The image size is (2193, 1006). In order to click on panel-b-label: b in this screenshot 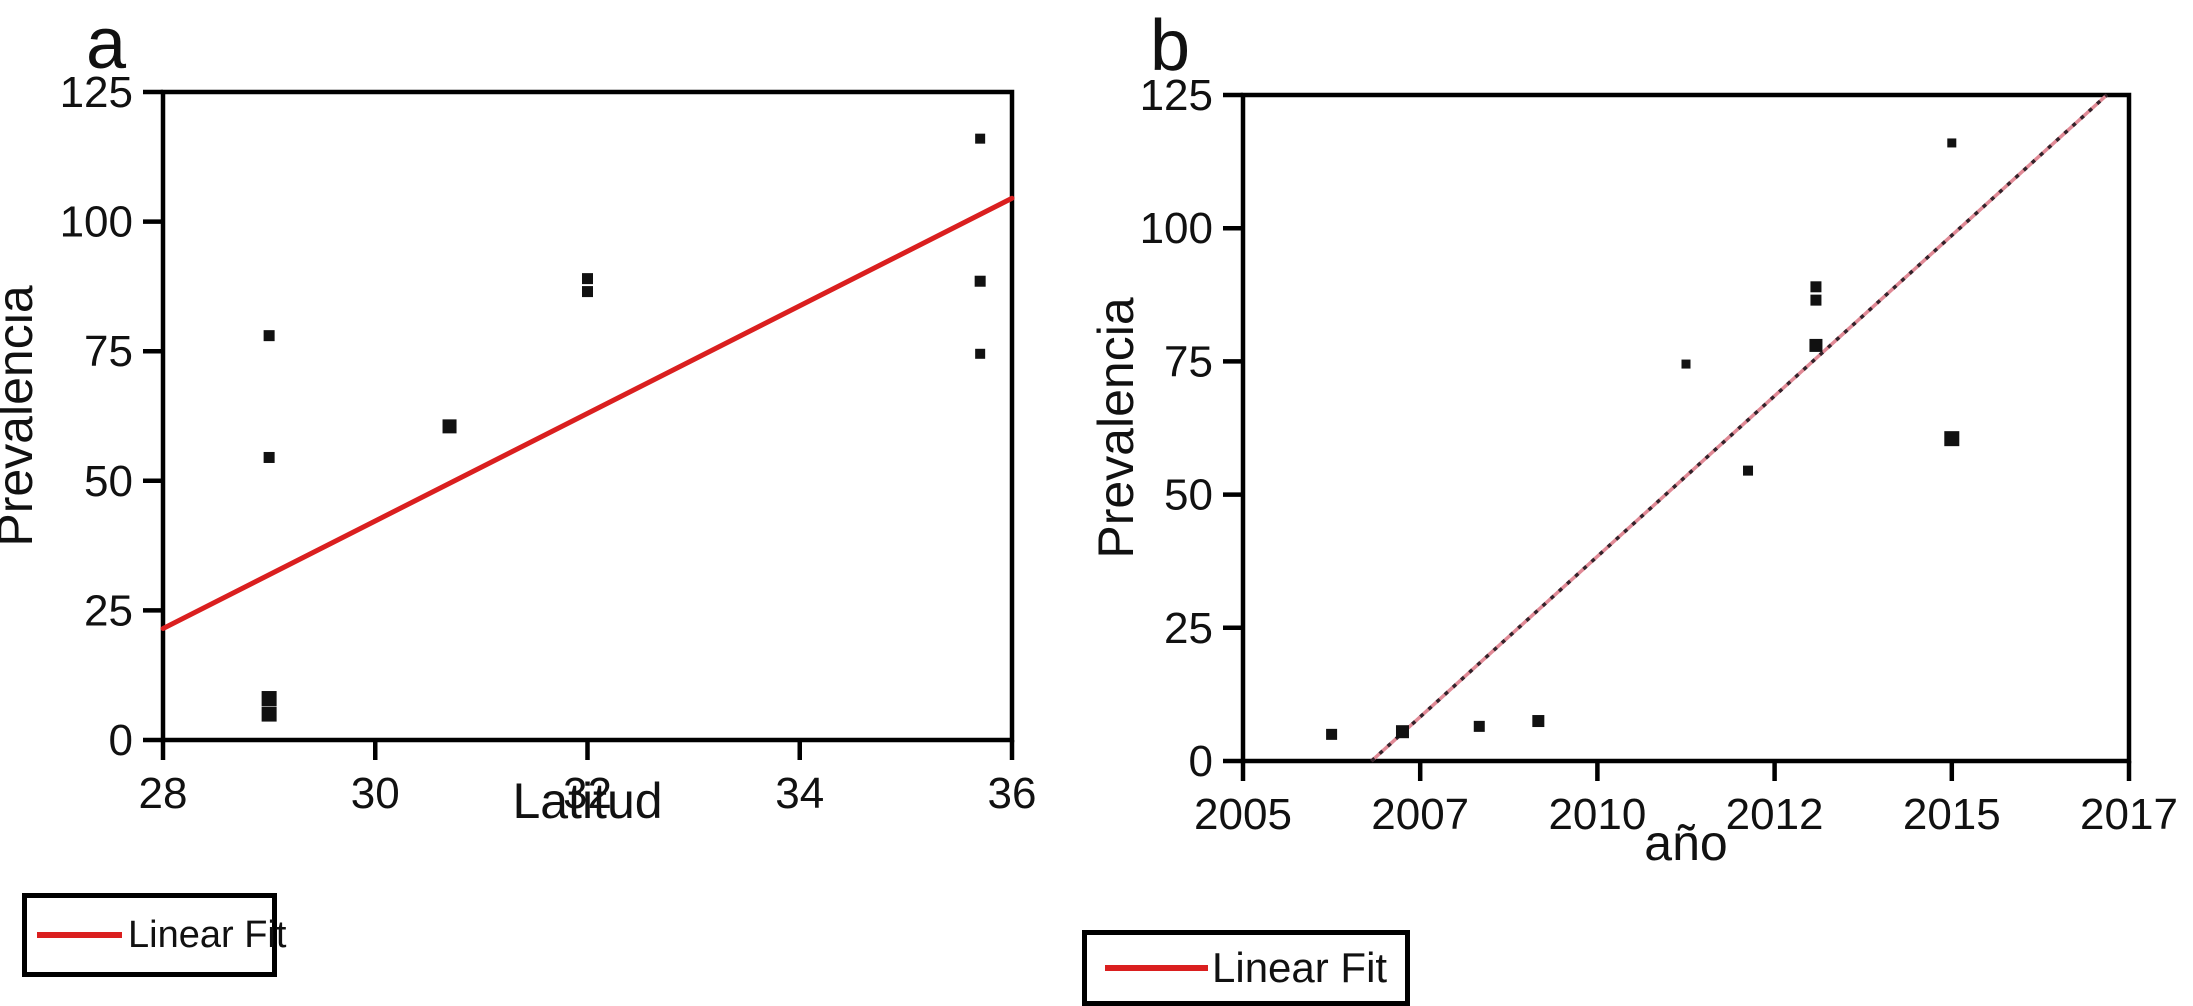, I will do `click(1170, 46)`.